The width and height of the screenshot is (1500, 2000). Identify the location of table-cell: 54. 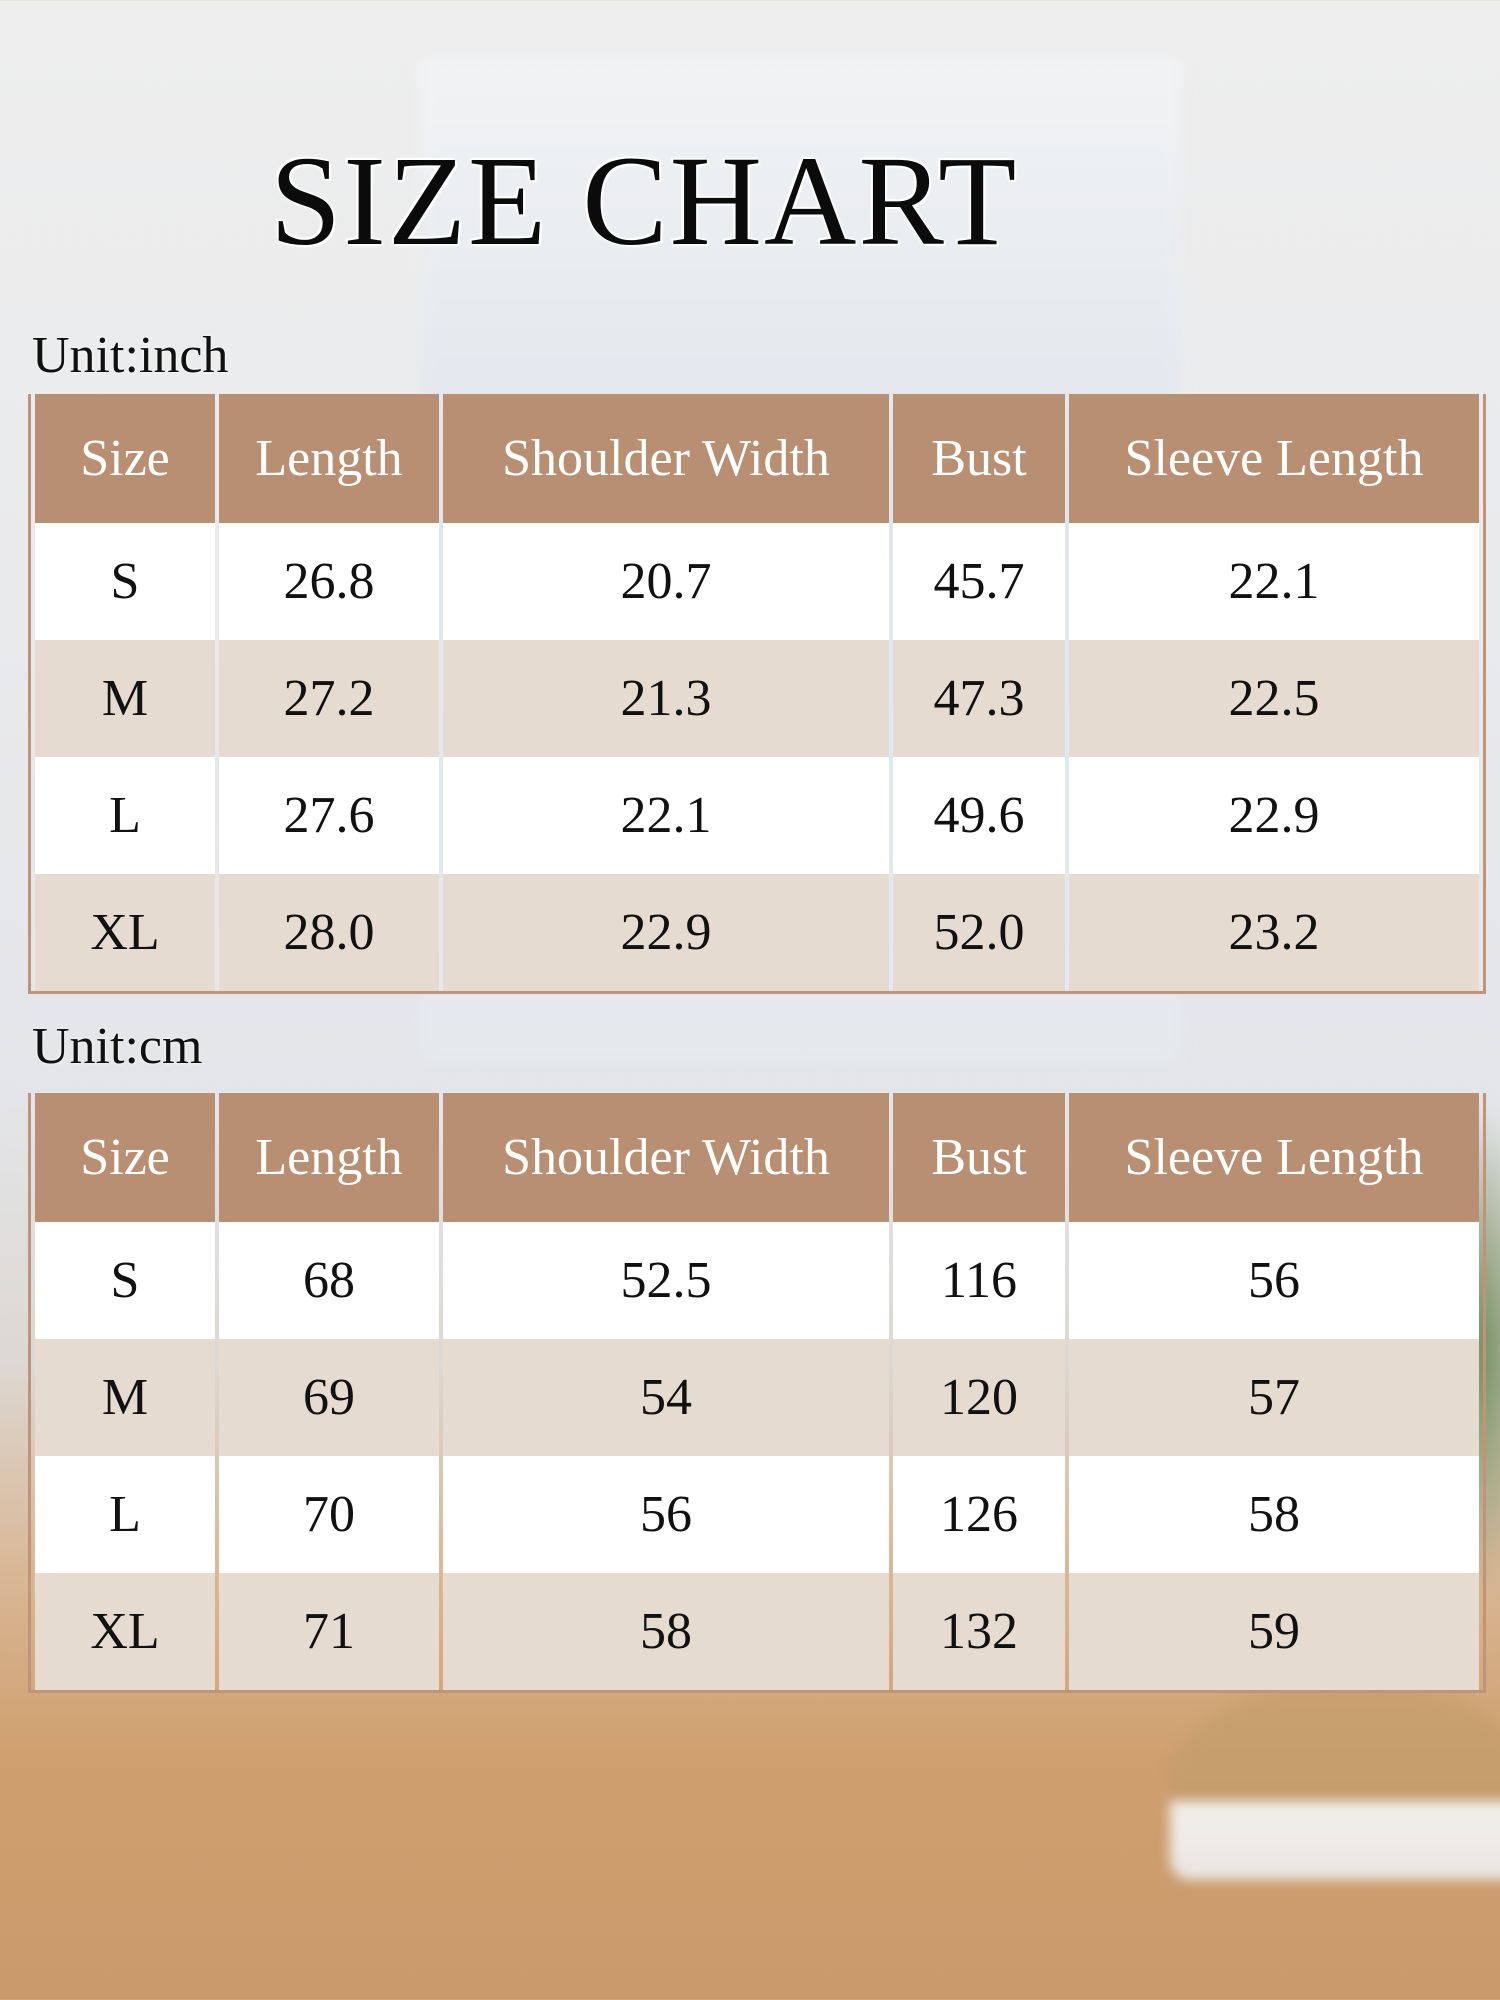
(666, 1397).